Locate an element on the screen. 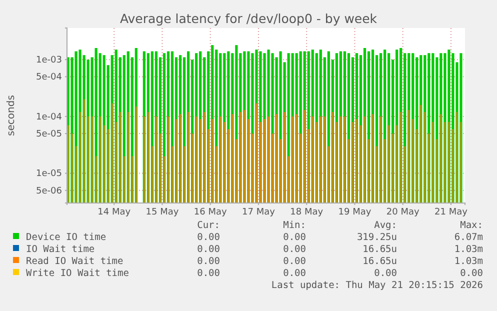 The width and height of the screenshot is (497, 311). legend-label: Write IO Wait time is located at coordinates (78, 273).